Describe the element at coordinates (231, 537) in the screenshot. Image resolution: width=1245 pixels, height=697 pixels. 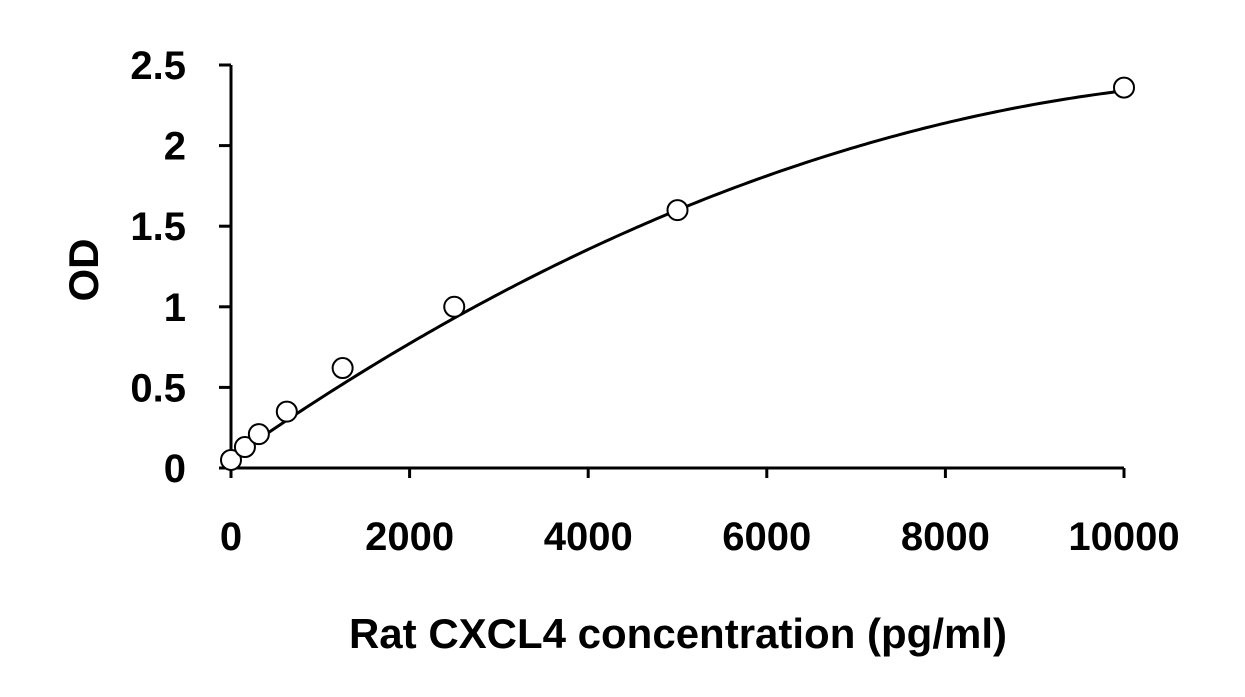
I see `x-tick-label: 0` at that location.